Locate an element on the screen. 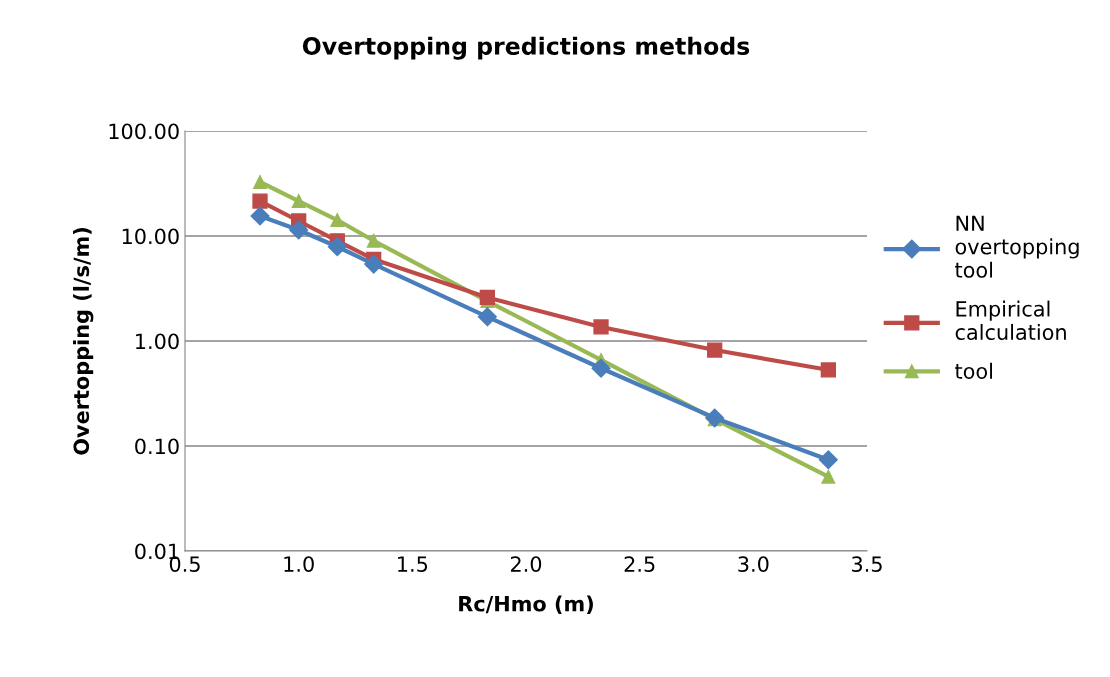  y-tick-label: 0.10 is located at coordinates (157, 446).